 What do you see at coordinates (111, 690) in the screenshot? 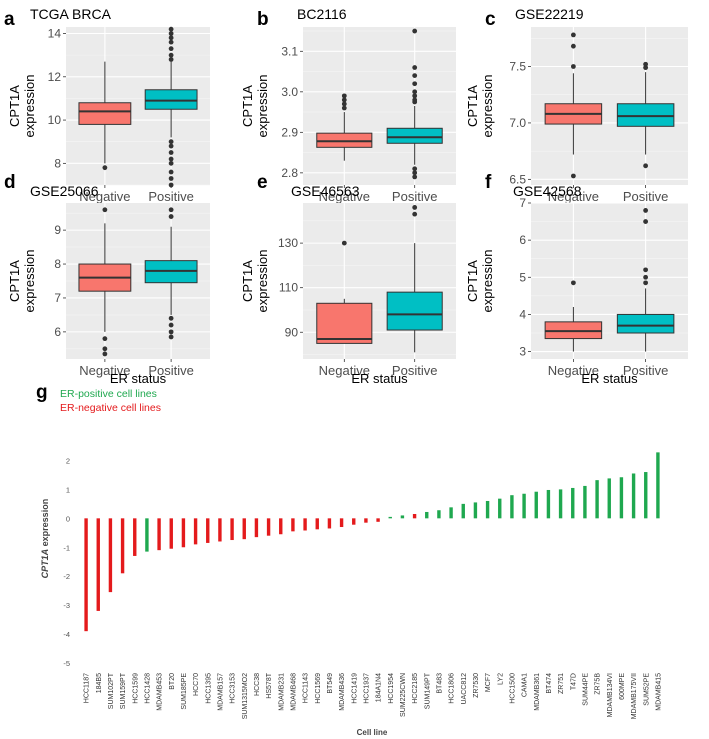
I see `x-tick-label: SUM102PT` at bounding box center [111, 690].